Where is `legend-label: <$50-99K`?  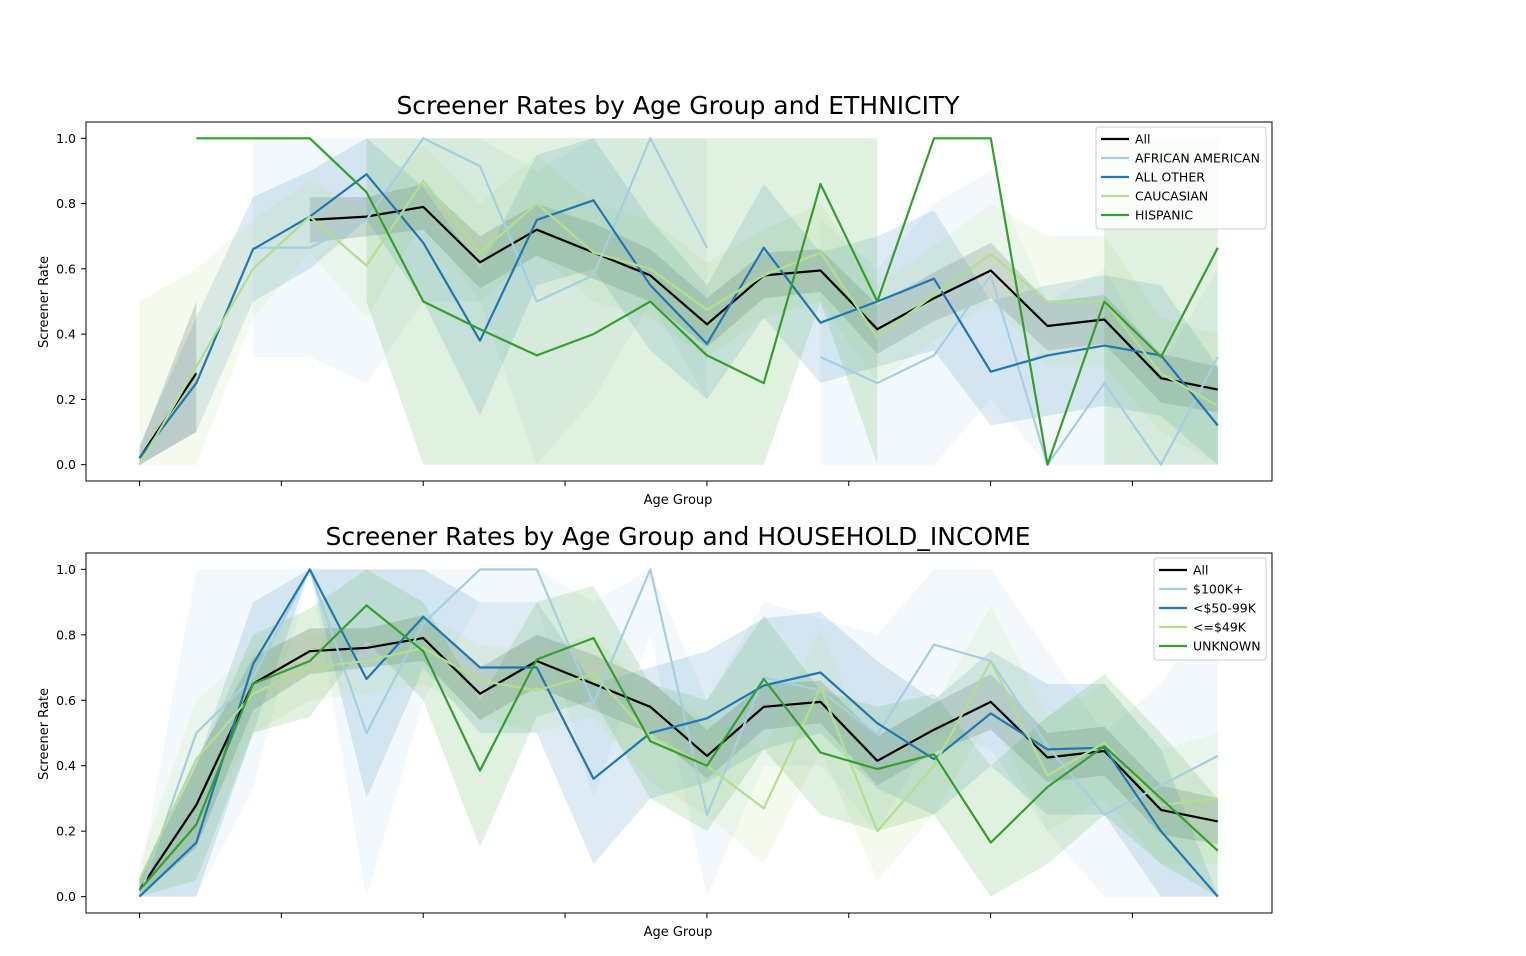 legend-label: <$50-99K is located at coordinates (1225, 608).